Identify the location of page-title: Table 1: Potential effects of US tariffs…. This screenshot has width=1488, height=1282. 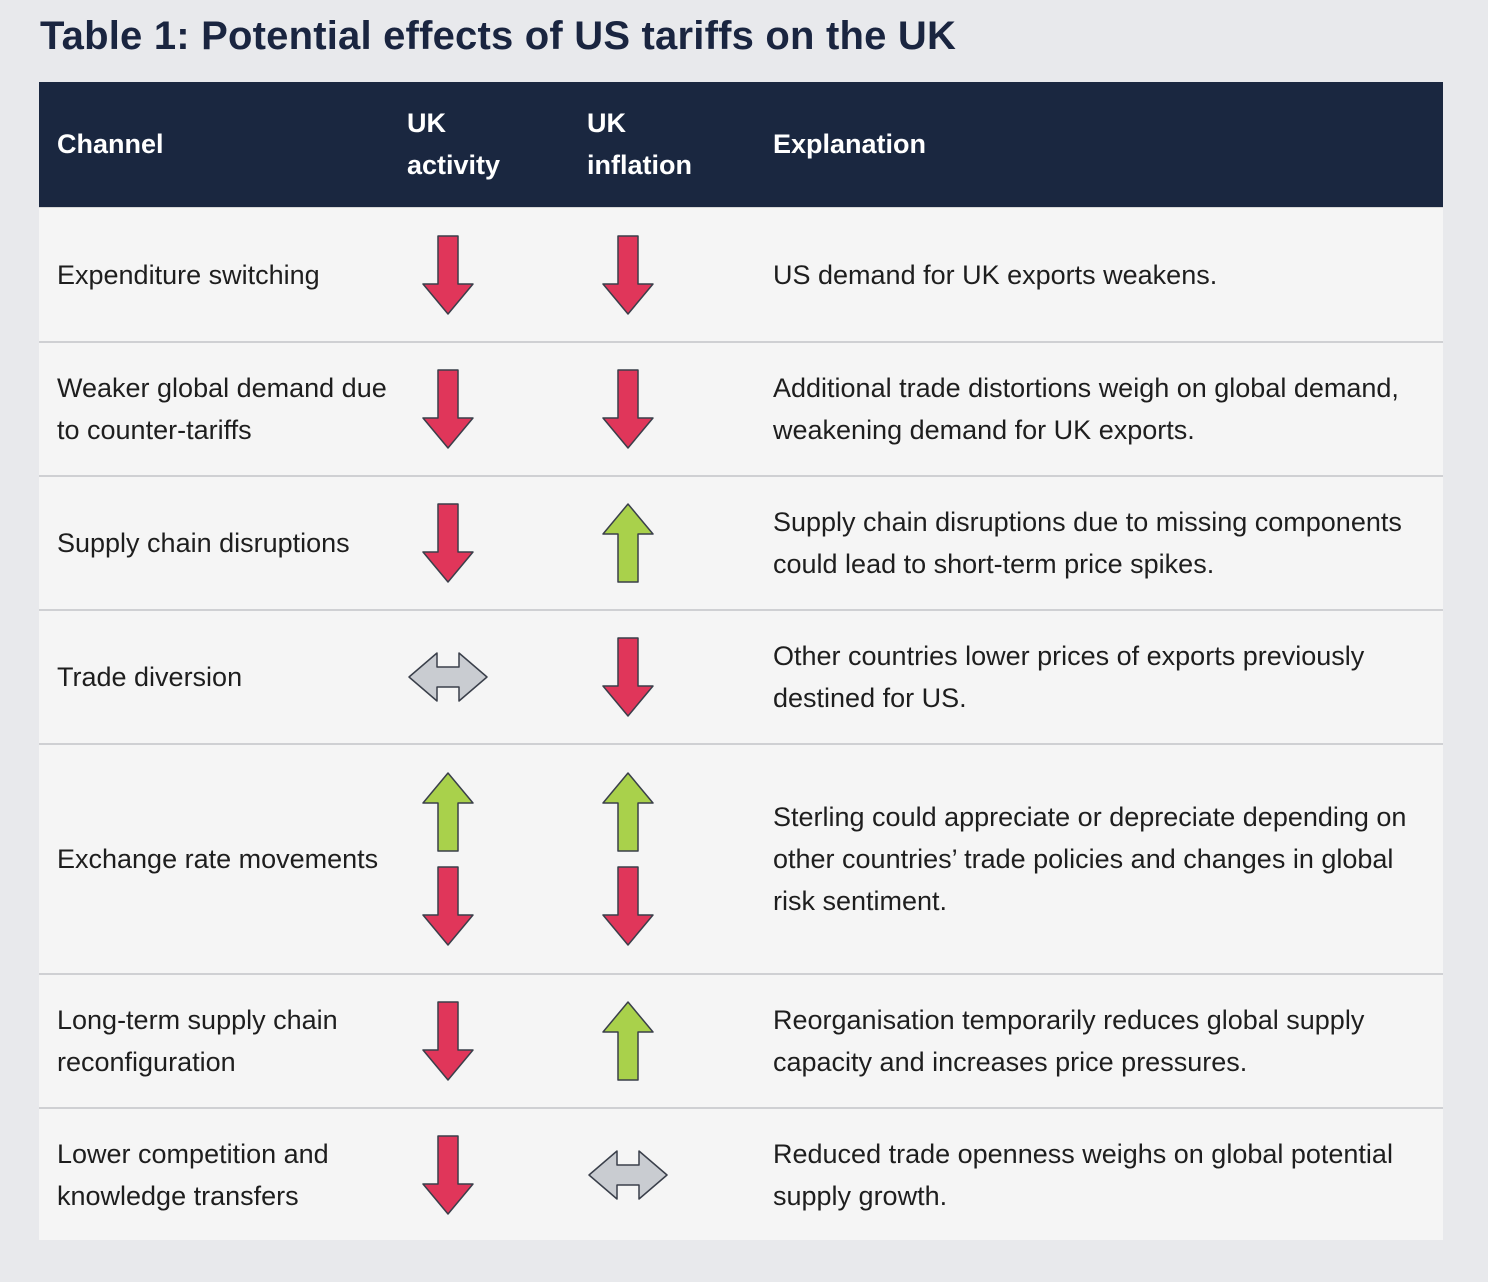
(498, 36).